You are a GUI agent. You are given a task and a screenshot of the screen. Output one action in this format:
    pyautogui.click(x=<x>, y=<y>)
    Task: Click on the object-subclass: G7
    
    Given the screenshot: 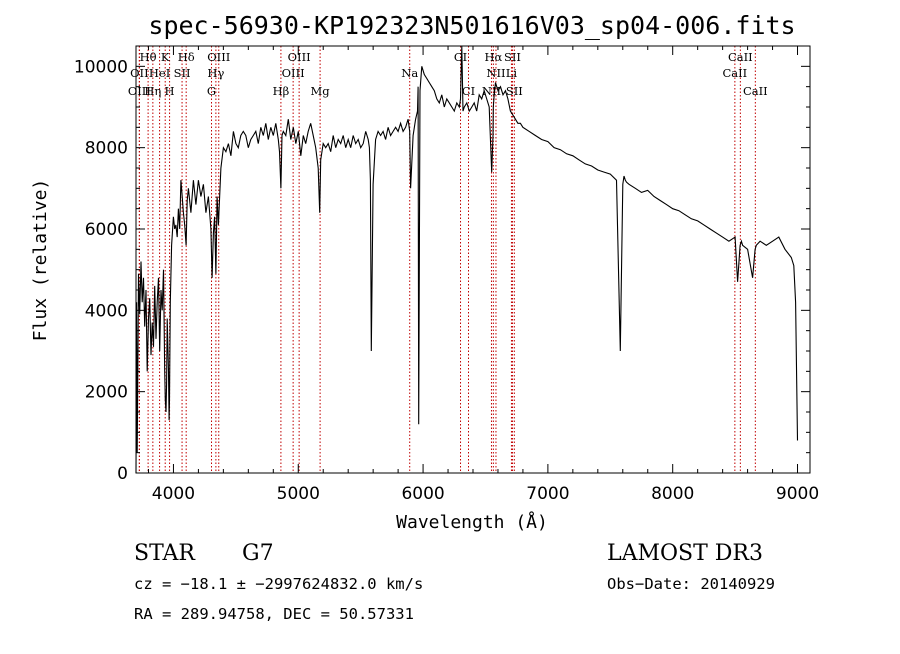 What is the action you would take?
    pyautogui.click(x=258, y=553)
    